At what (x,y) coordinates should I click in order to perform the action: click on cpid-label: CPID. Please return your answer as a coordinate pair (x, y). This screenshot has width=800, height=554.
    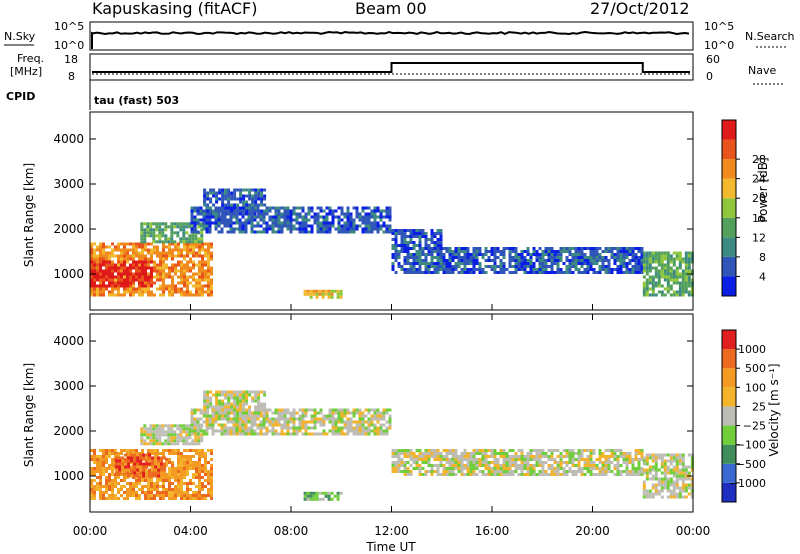
    Looking at the image, I should click on (20, 96).